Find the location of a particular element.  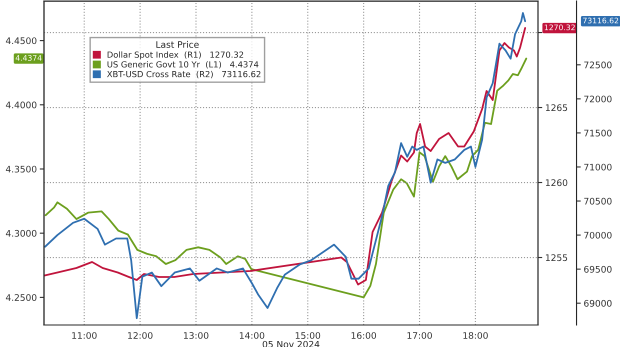

y2-tick-label: 1265 is located at coordinates (557, 108).